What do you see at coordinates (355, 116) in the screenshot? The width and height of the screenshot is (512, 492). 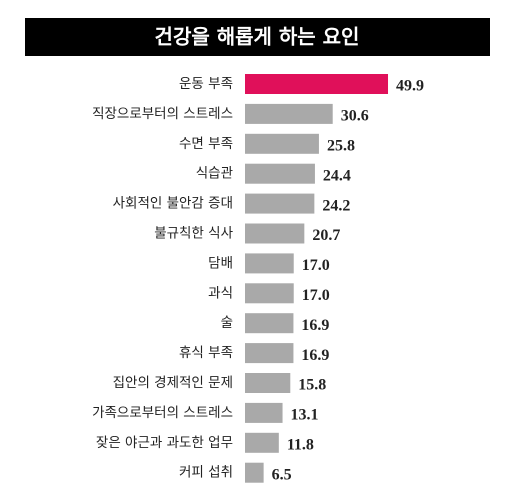 I see `value-label: 30.6` at bounding box center [355, 116].